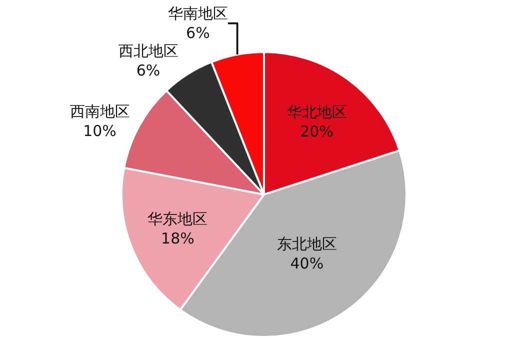  What do you see at coordinates (177, 238) in the screenshot?
I see `data-label: 18%` at bounding box center [177, 238].